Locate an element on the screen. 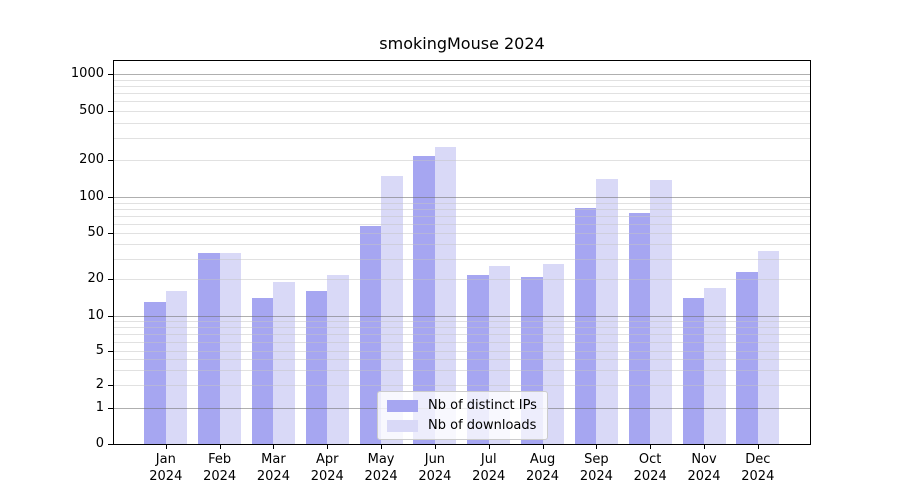 The height and width of the screenshot is (500, 900). y-tick-label: 20 is located at coordinates (95, 279).